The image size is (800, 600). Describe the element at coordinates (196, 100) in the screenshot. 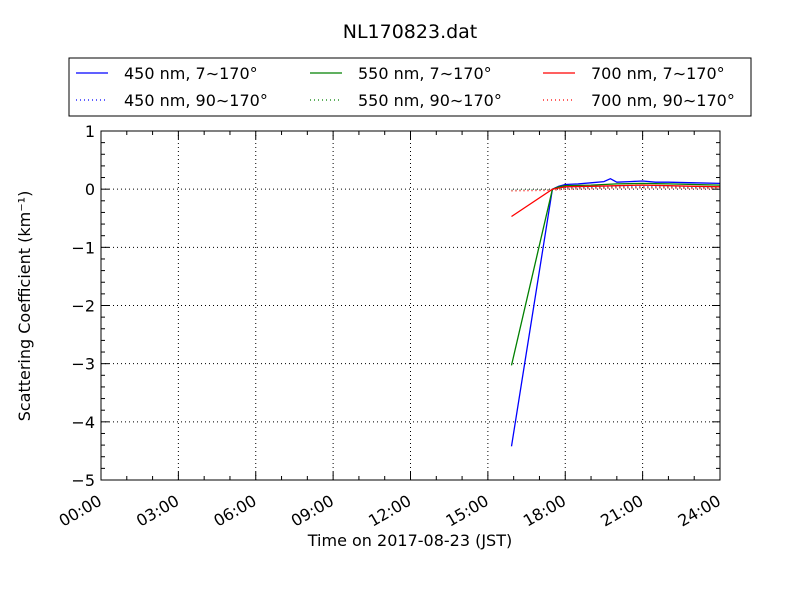

I see `legend-label: 450 nm, 90∼170°` at that location.